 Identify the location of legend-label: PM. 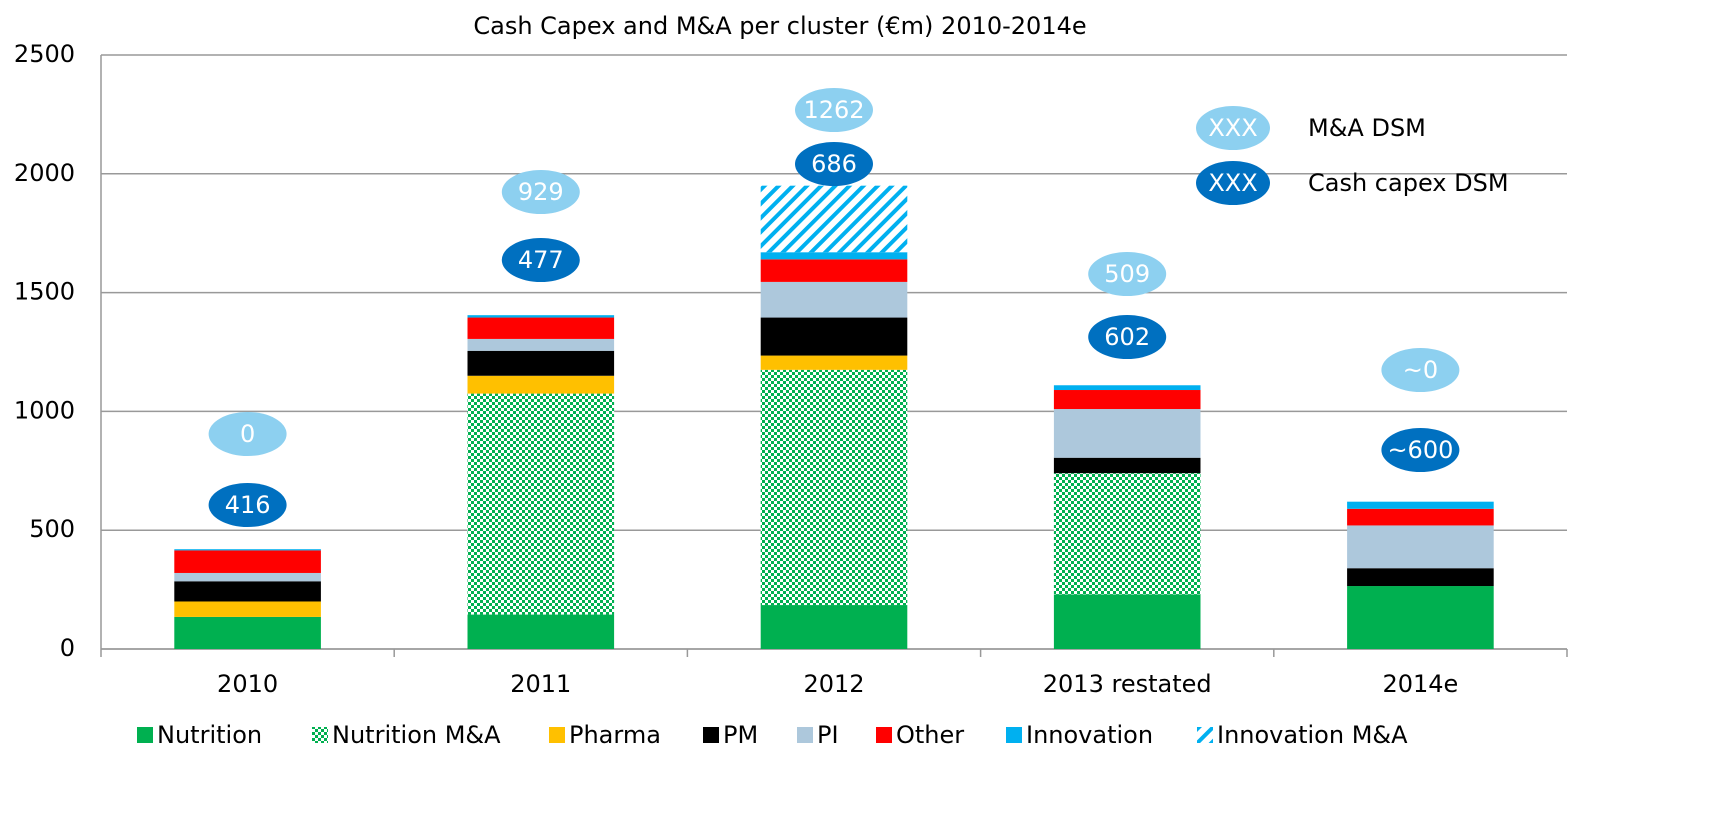
(740, 735).